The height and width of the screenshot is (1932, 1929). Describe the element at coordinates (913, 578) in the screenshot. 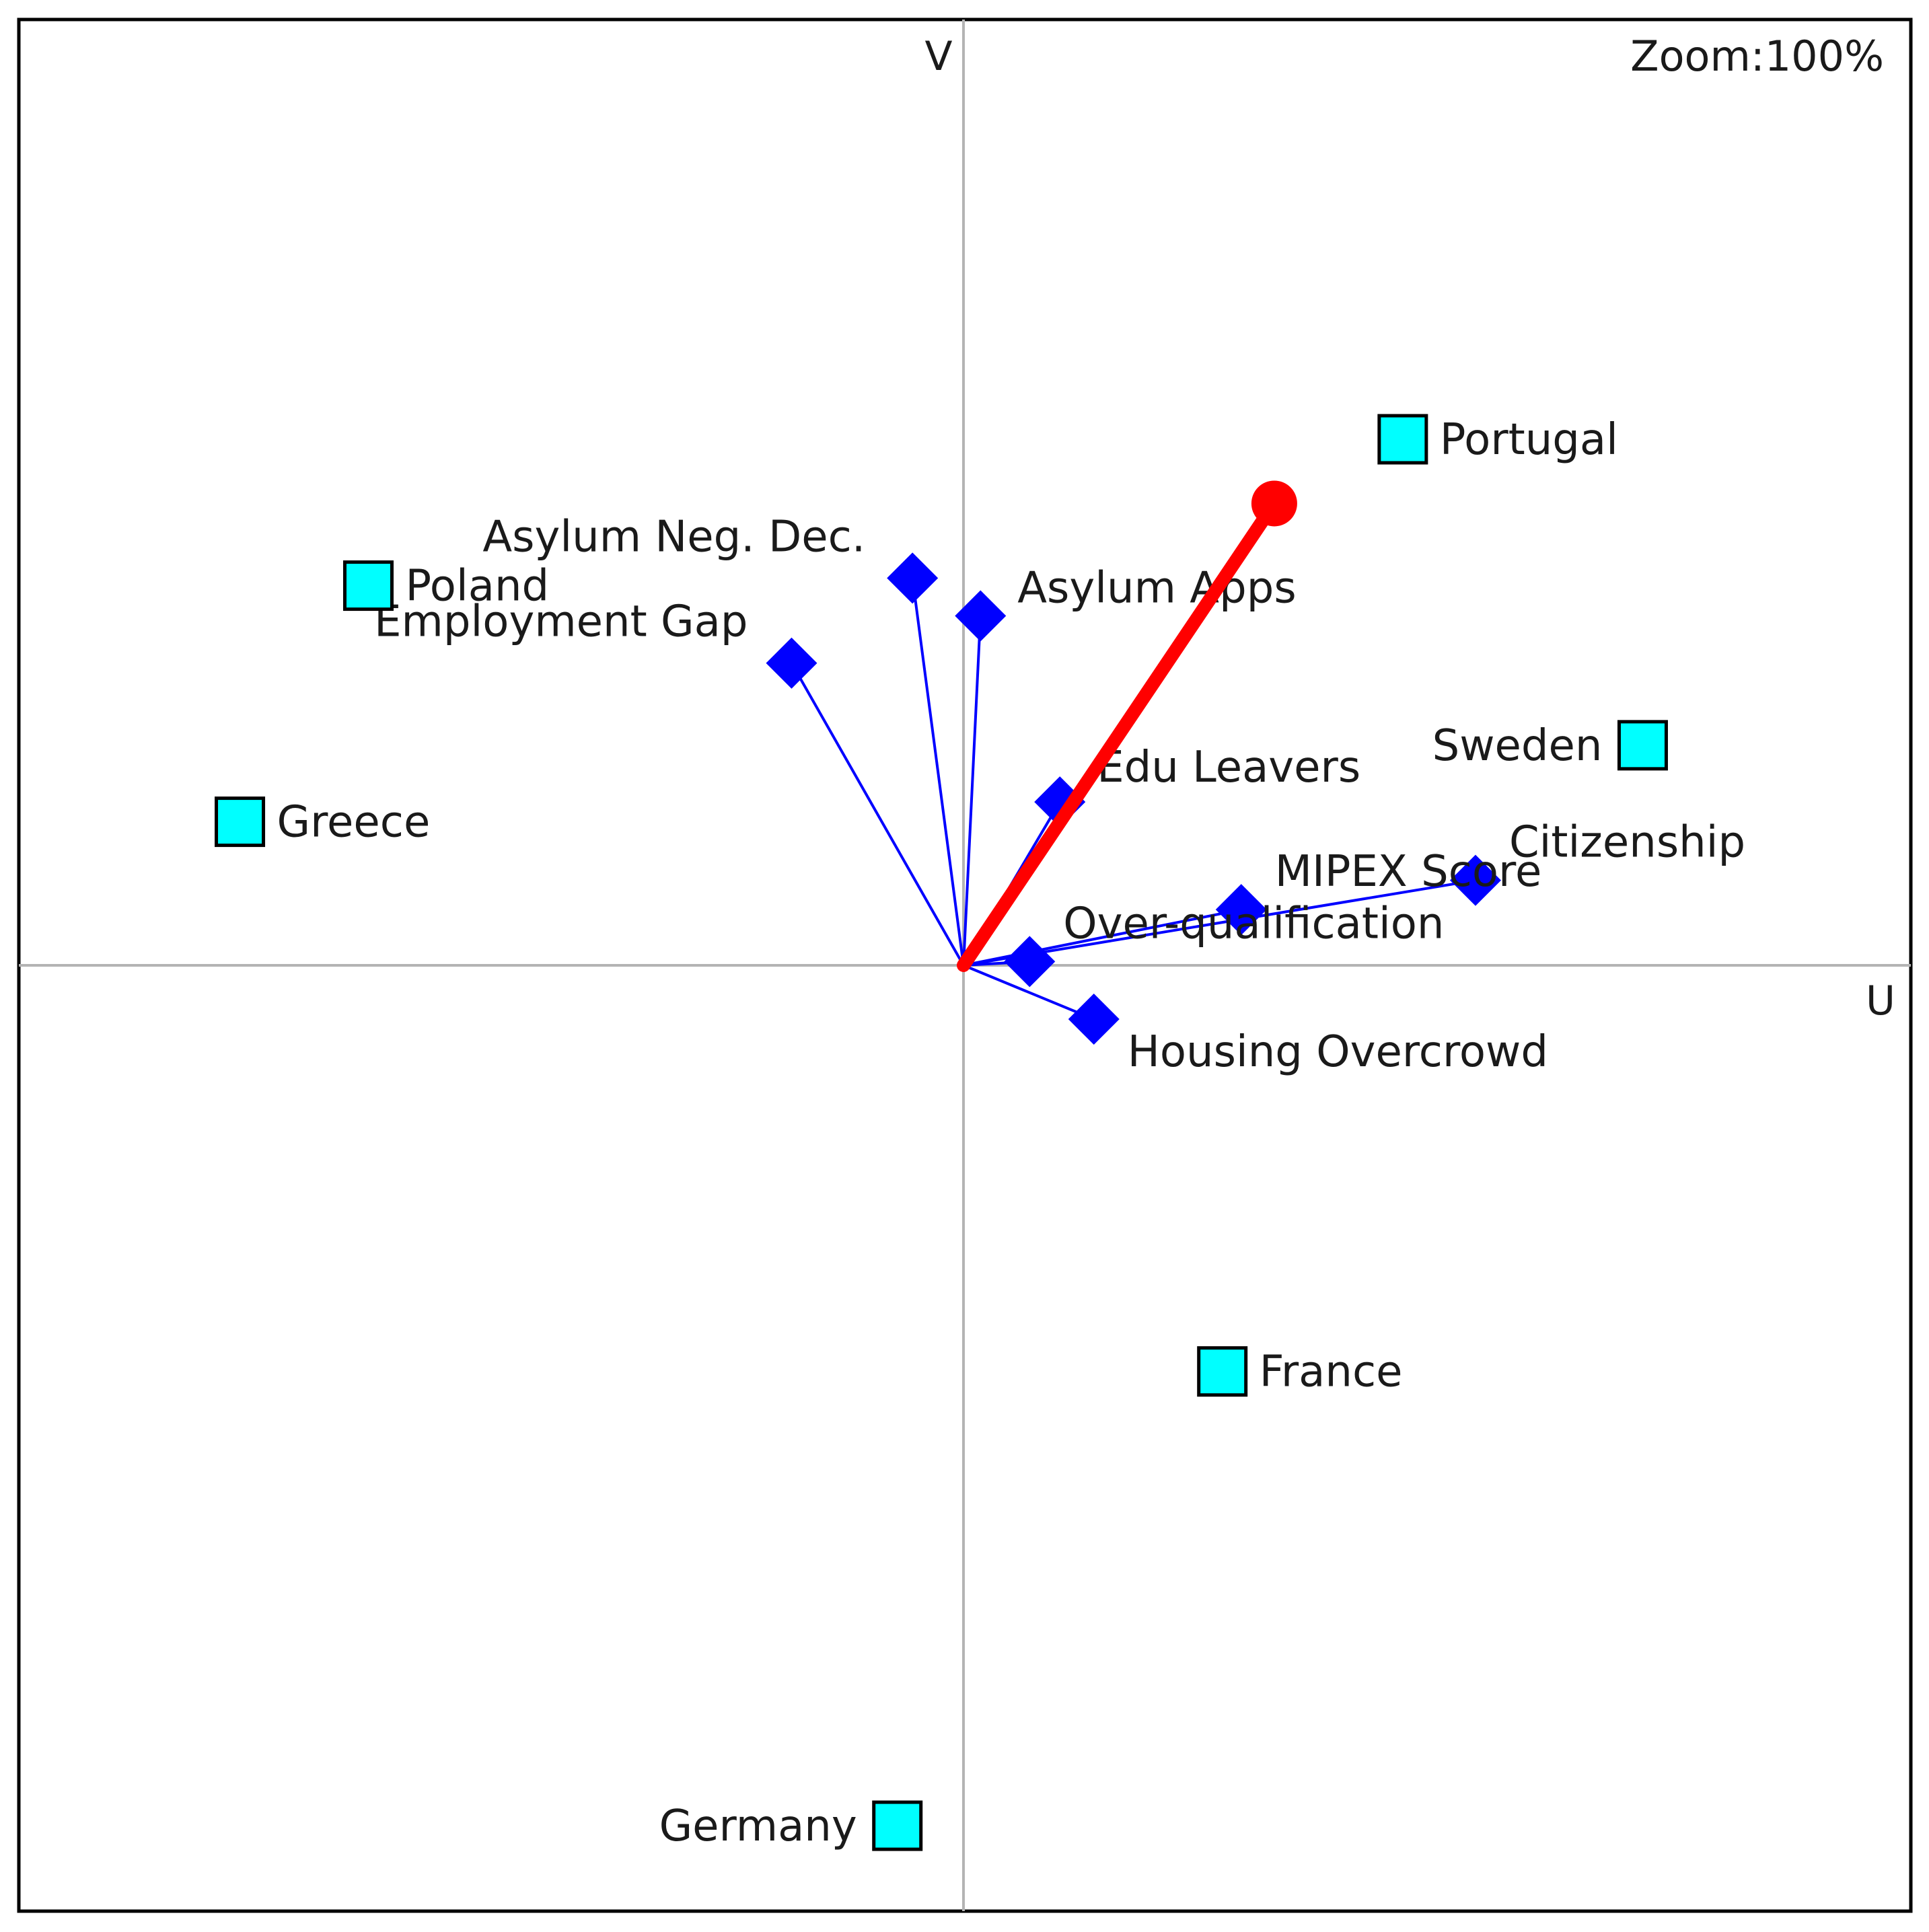

I see `vector-marker-asylum-neg-dec` at that location.